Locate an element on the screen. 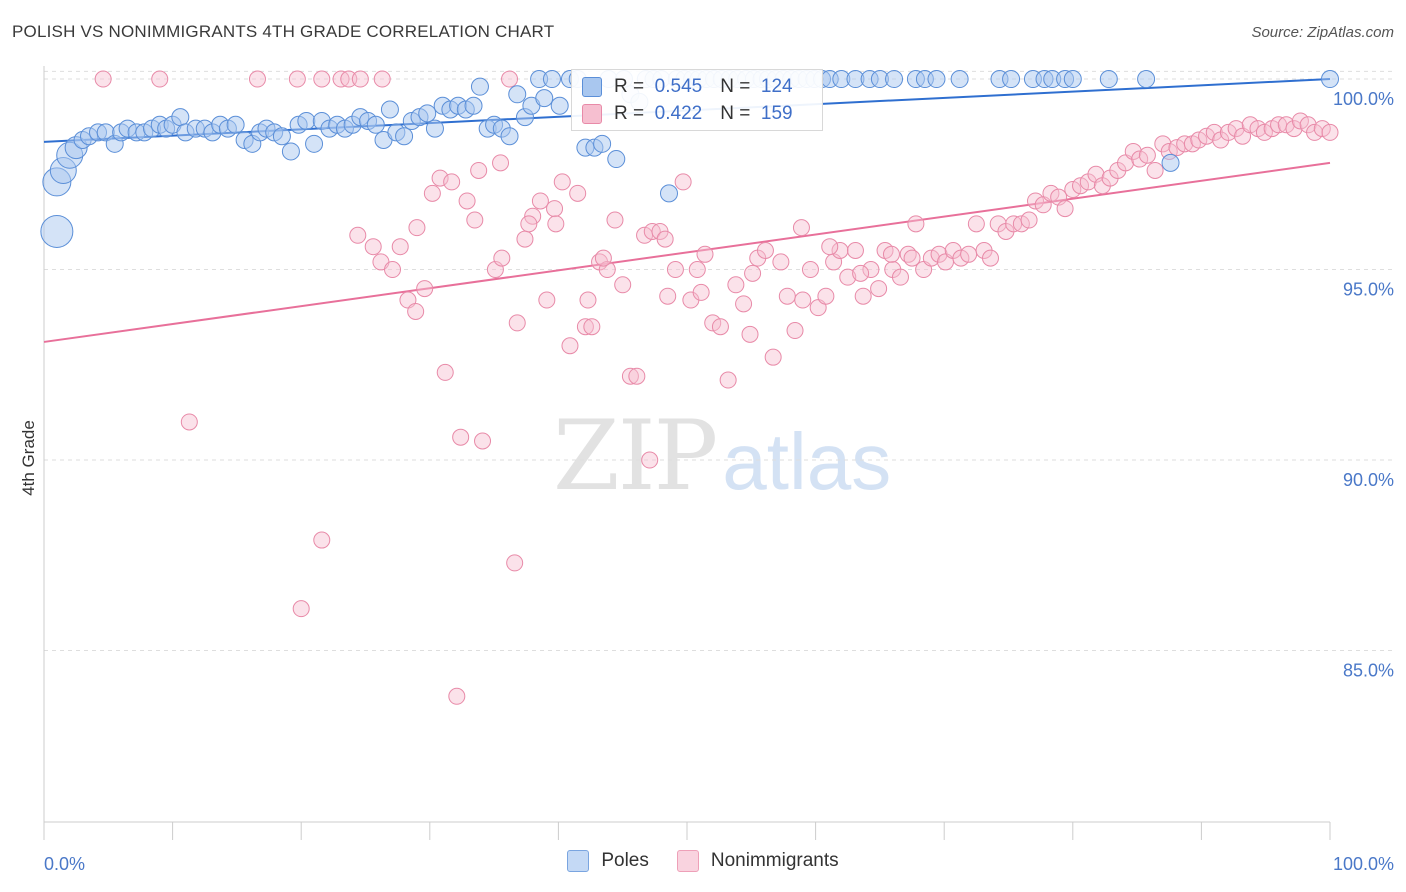  legend-item-poles: Poles is located at coordinates (608, 861).